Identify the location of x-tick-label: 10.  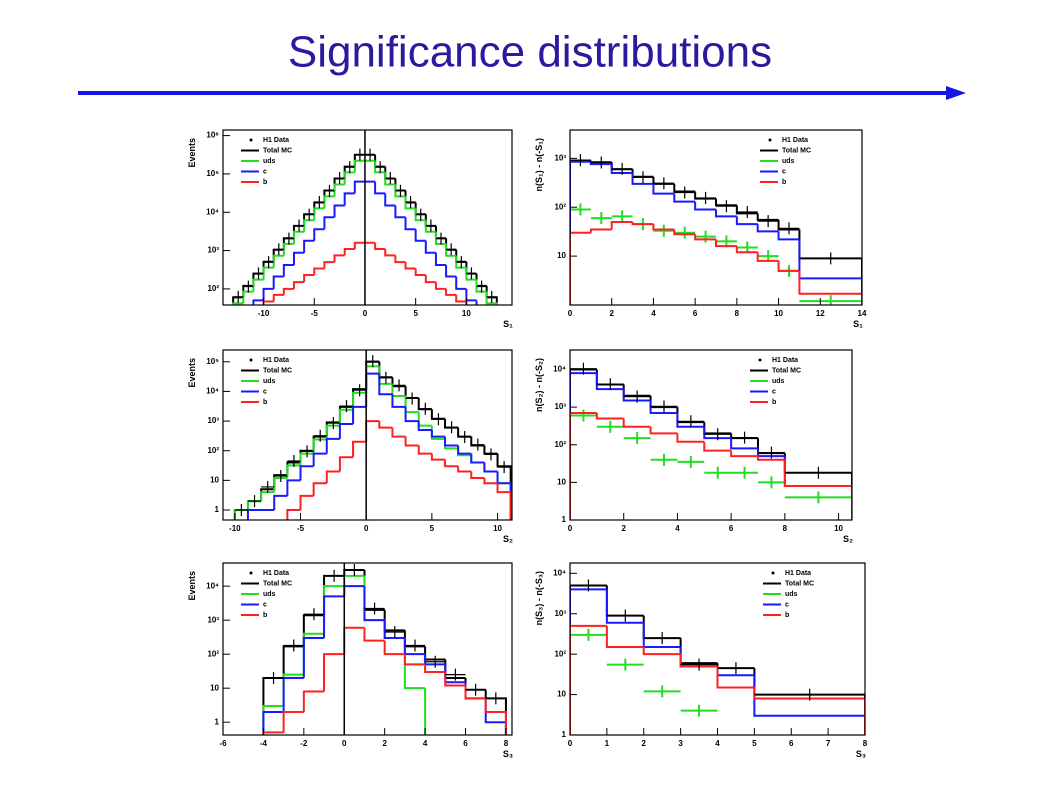
(497, 528).